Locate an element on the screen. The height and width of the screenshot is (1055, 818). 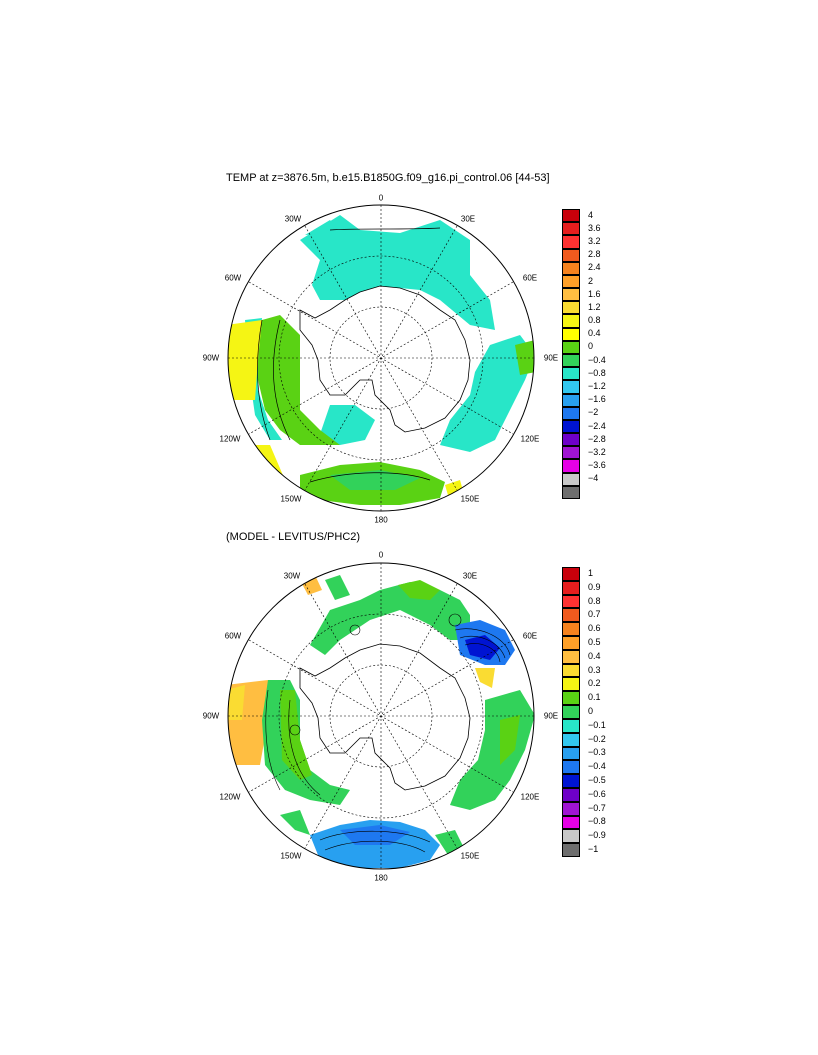
colorbar-tick-label: 0 is located at coordinates (591, 711).